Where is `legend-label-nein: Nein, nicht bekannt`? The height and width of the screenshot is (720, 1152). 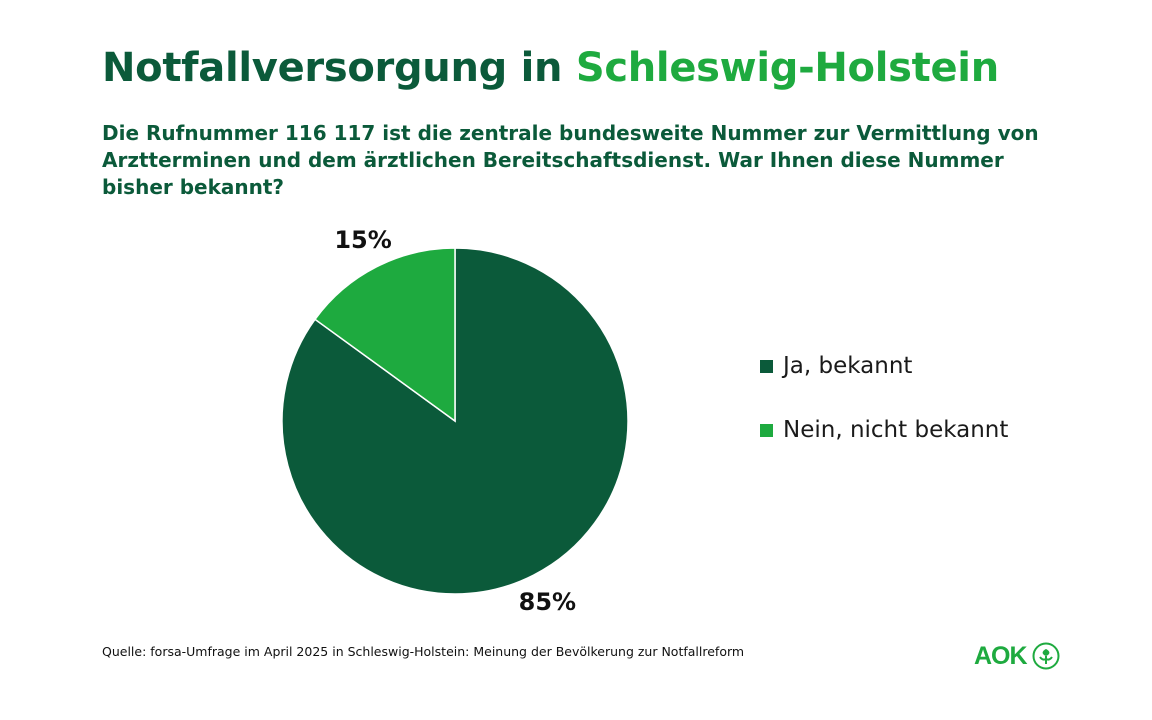
legend-label-nein: Nein, nicht bekannt is located at coordinates (896, 430).